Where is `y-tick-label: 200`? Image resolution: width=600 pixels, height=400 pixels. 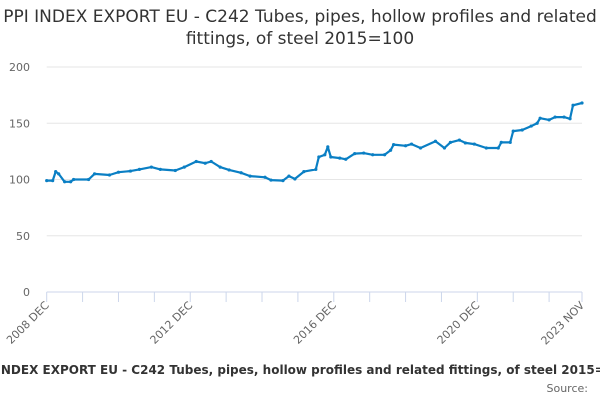
y-tick-label: 200 is located at coordinates (19, 67).